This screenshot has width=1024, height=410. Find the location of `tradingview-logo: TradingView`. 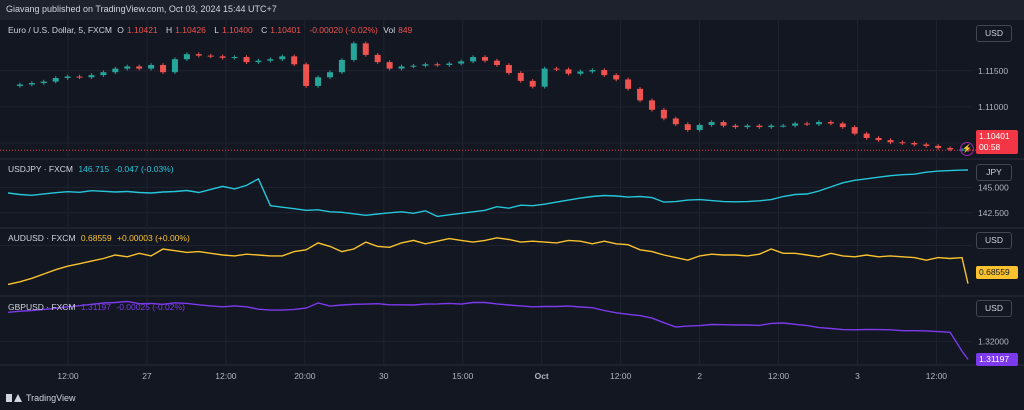

tradingview-logo: TradingView is located at coordinates (41, 398).